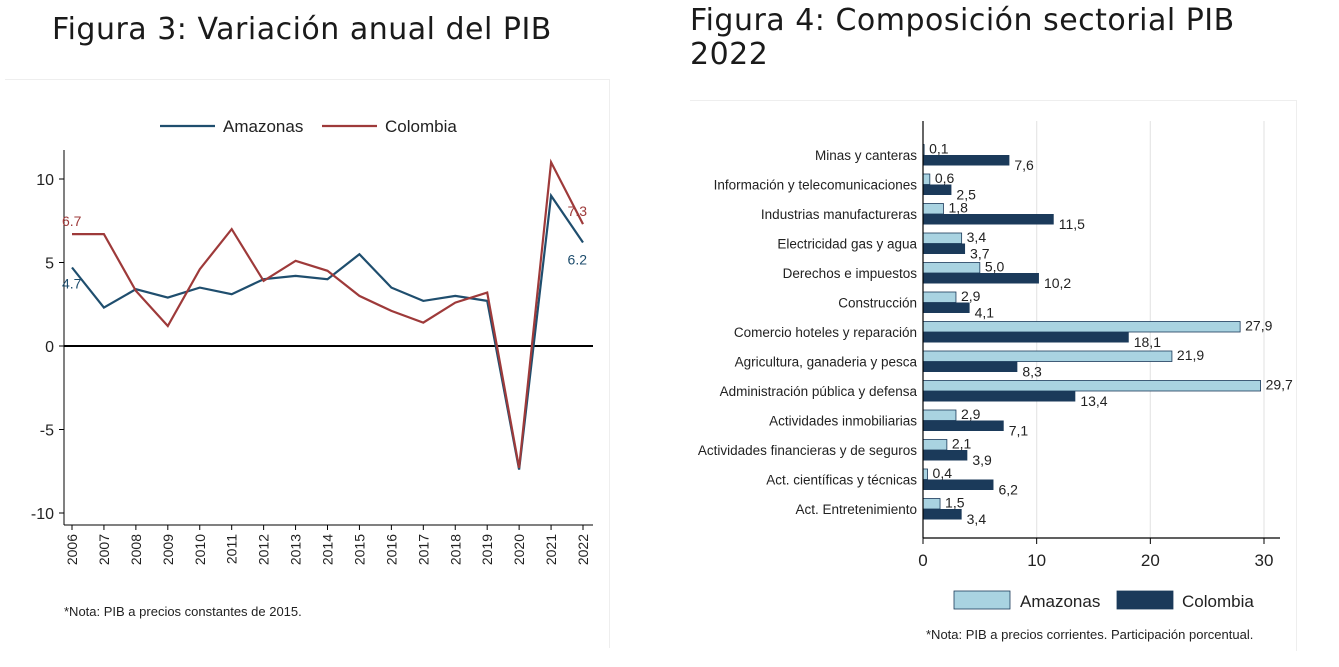 Image resolution: width=1339 pixels, height=667 pixels. What do you see at coordinates (72, 284) in the screenshot?
I see `value-label: 4.7` at bounding box center [72, 284].